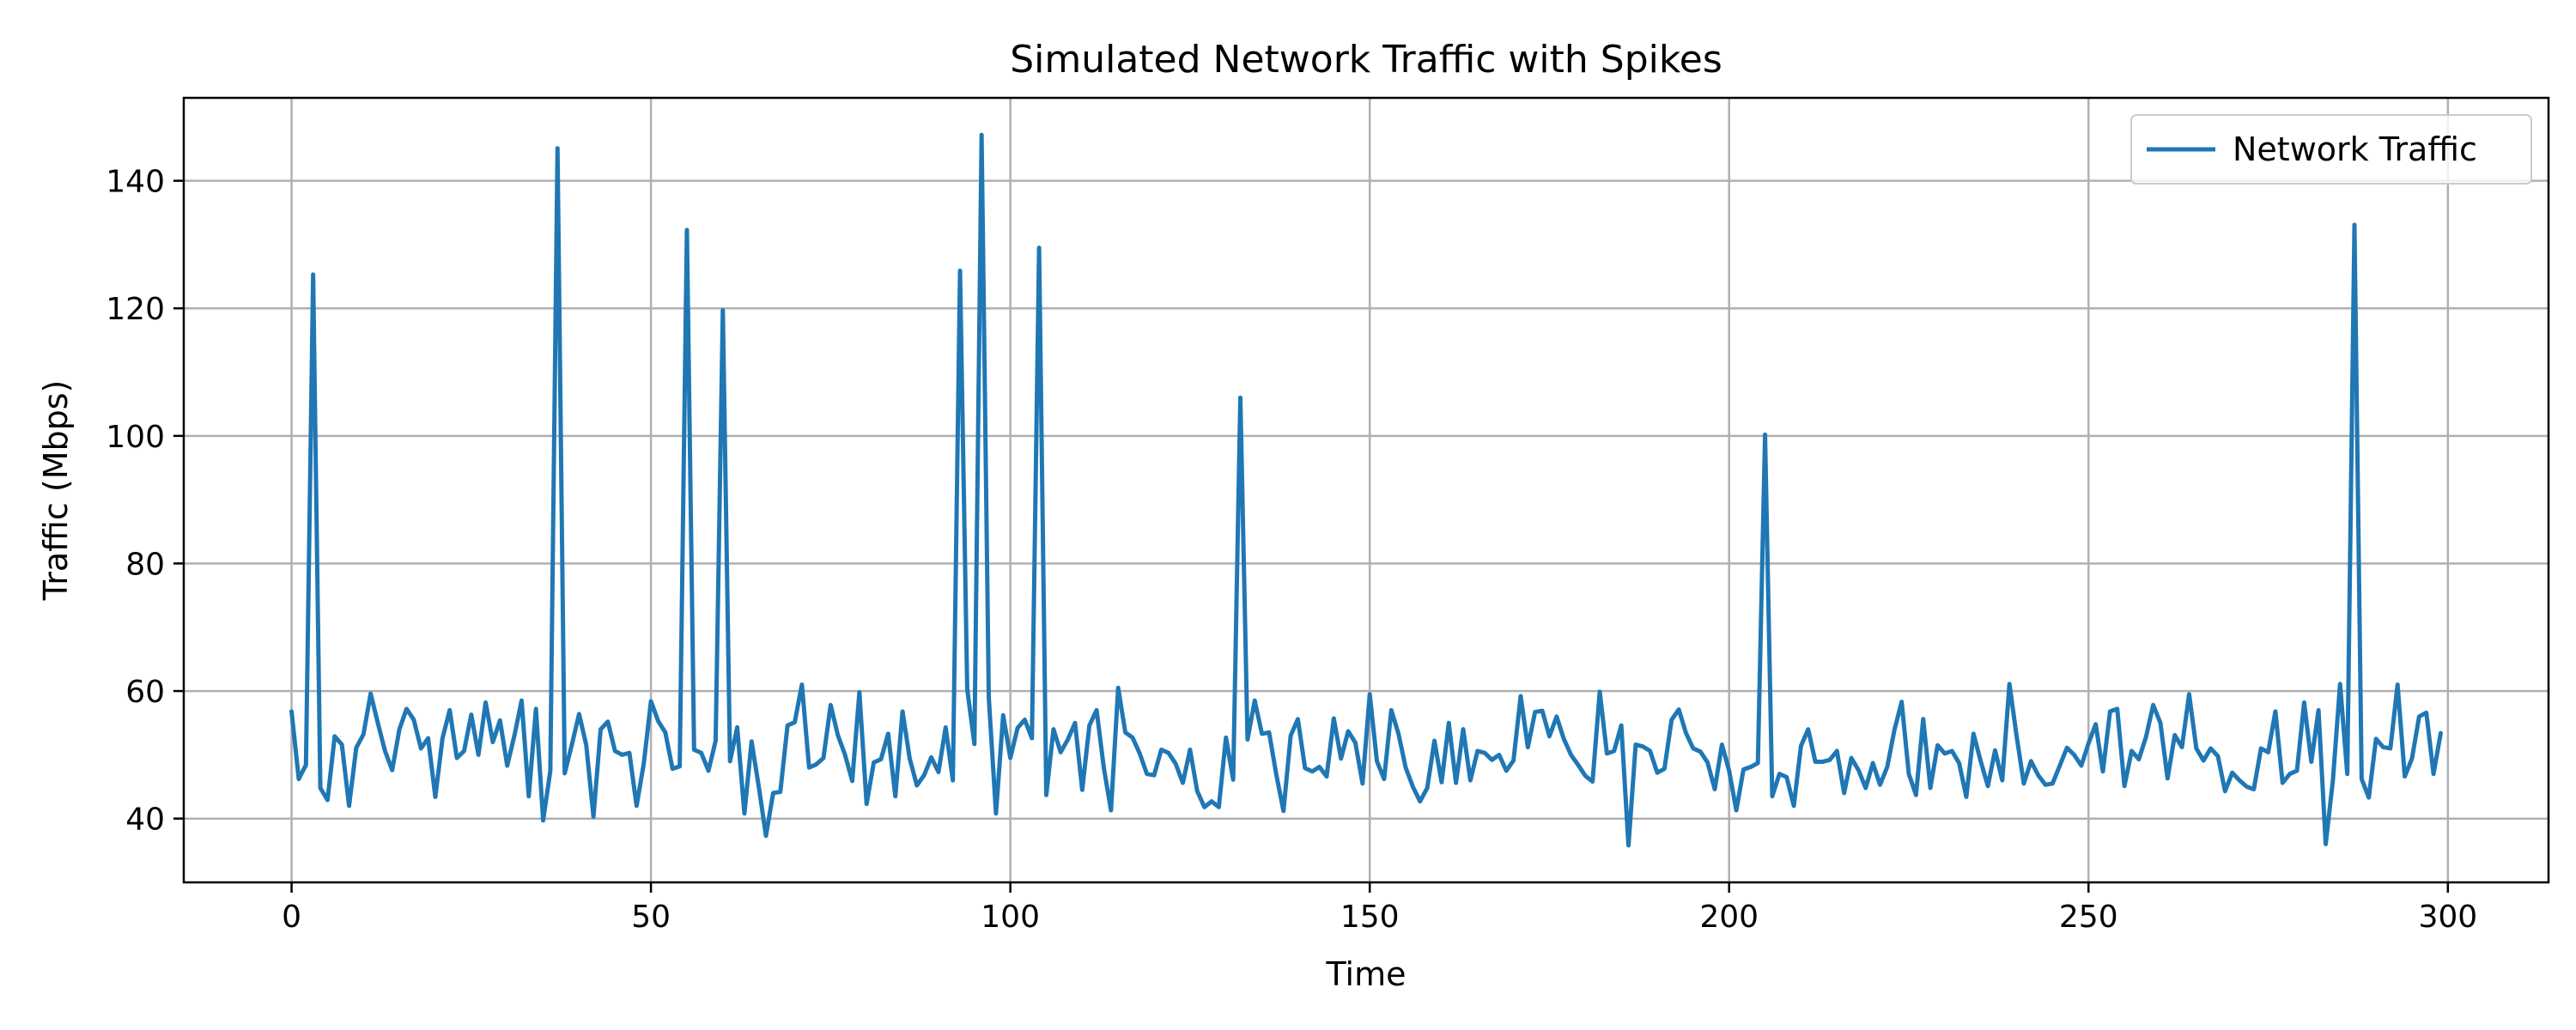 This screenshot has height=1030, width=2576. What do you see at coordinates (145, 564) in the screenshot?
I see `y-tick-label: 80` at bounding box center [145, 564].